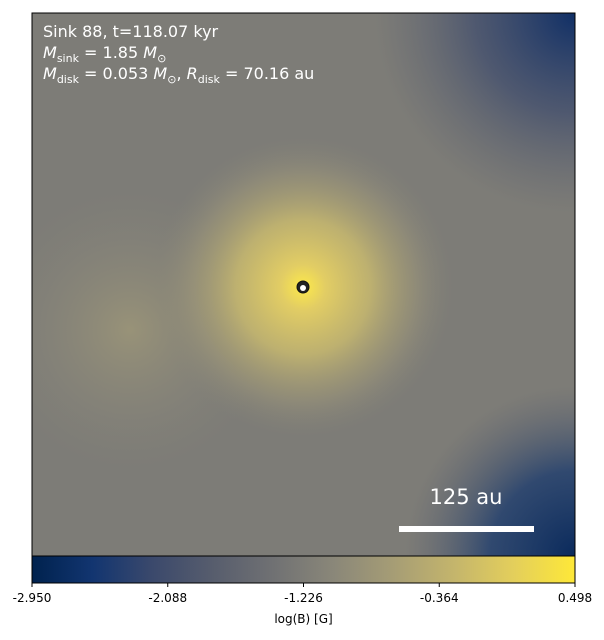 This screenshot has height=640, width=604. I want to click on annotation-part: = 0.053, so click(116, 73).